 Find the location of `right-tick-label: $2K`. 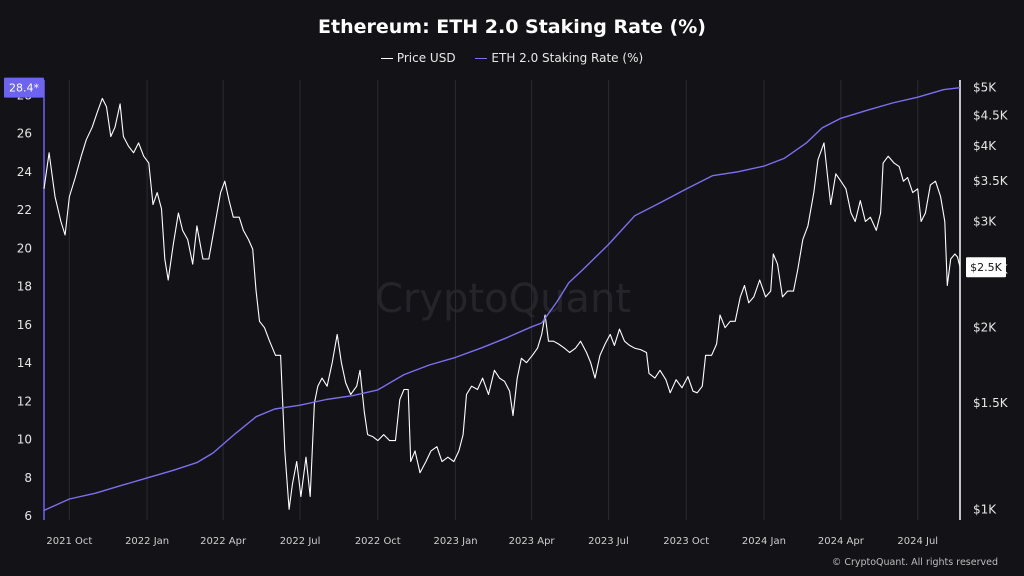

right-tick-label: $2K is located at coordinates (985, 328).